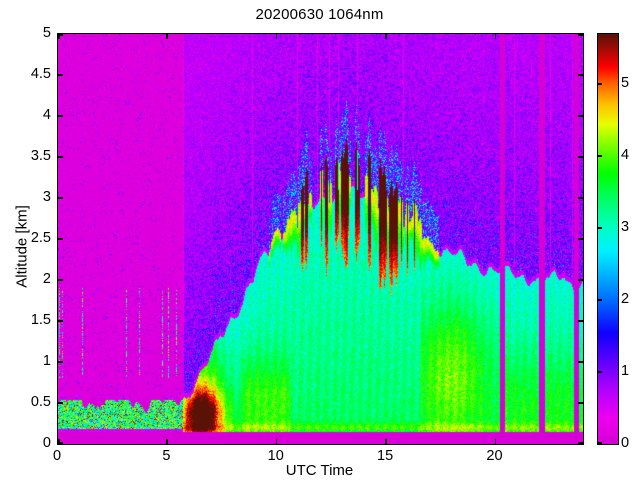 This screenshot has height=480, width=640. I want to click on x-tick-label: 5, so click(166, 456).